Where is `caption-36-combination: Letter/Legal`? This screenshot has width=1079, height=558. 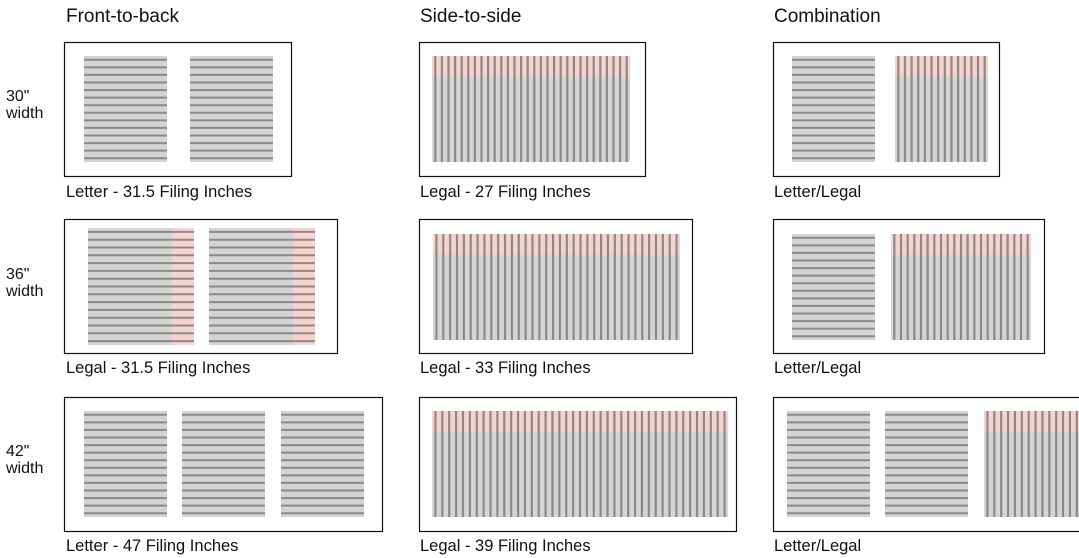 caption-36-combination: Letter/Legal is located at coordinates (818, 368).